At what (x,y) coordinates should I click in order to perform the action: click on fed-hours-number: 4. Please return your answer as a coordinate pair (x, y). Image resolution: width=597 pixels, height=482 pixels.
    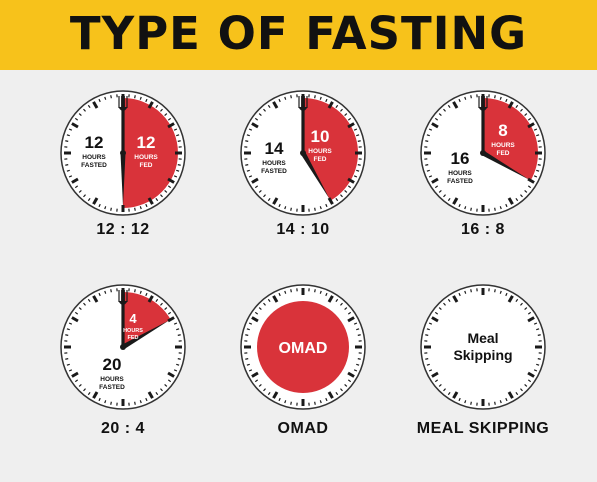
    Looking at the image, I should click on (133, 318).